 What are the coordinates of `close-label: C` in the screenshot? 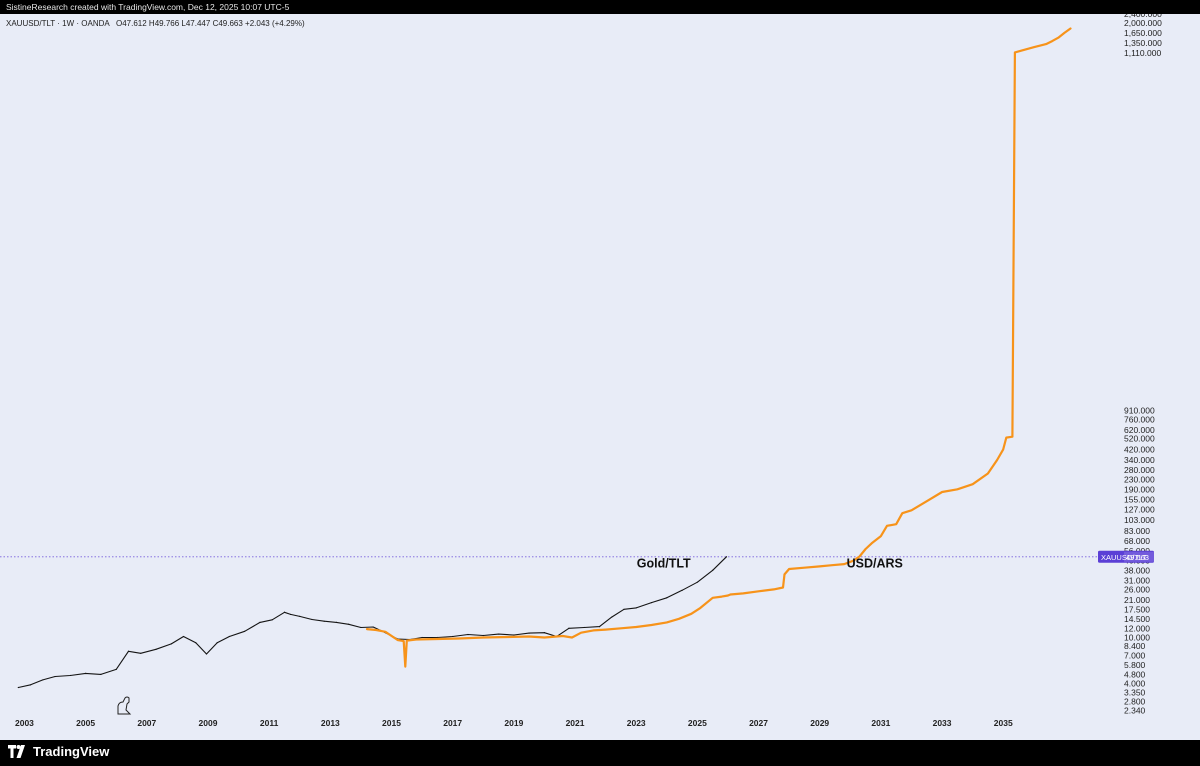 It's located at (215, 23).